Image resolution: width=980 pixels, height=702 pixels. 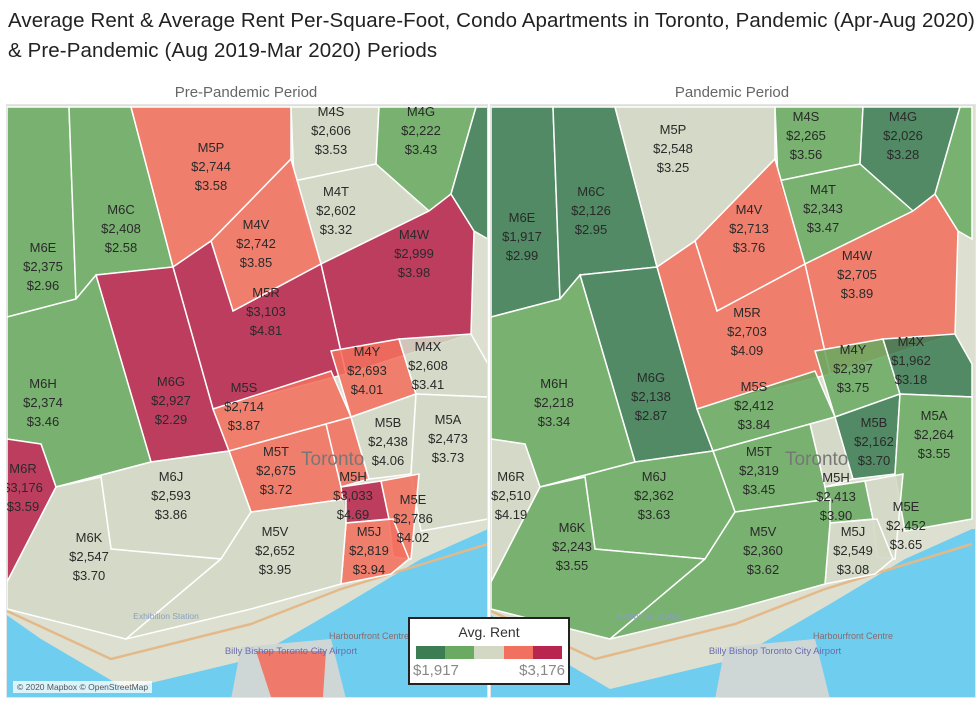 What do you see at coordinates (121, 247) in the screenshot?
I see `rent-psf-value: $2.58` at bounding box center [121, 247].